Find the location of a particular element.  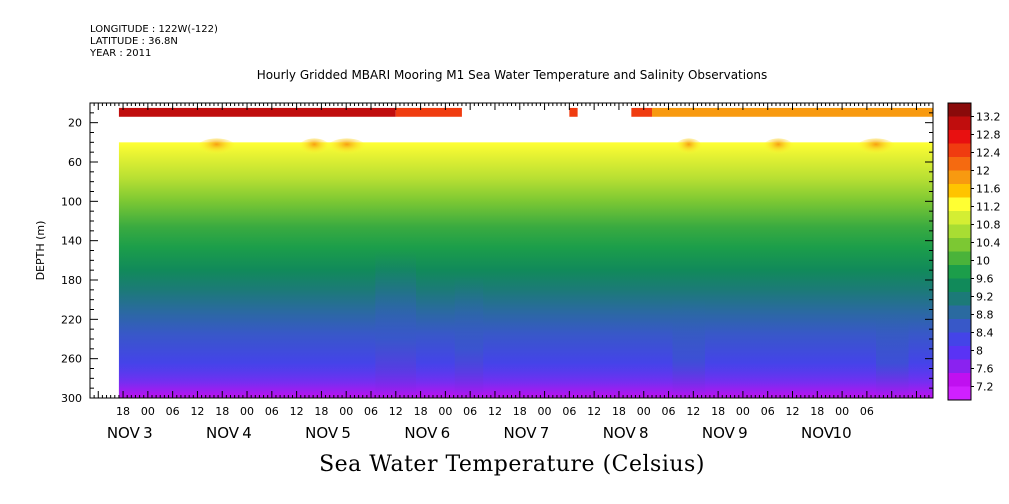

colorbar-label: 11.2 is located at coordinates (988, 207).